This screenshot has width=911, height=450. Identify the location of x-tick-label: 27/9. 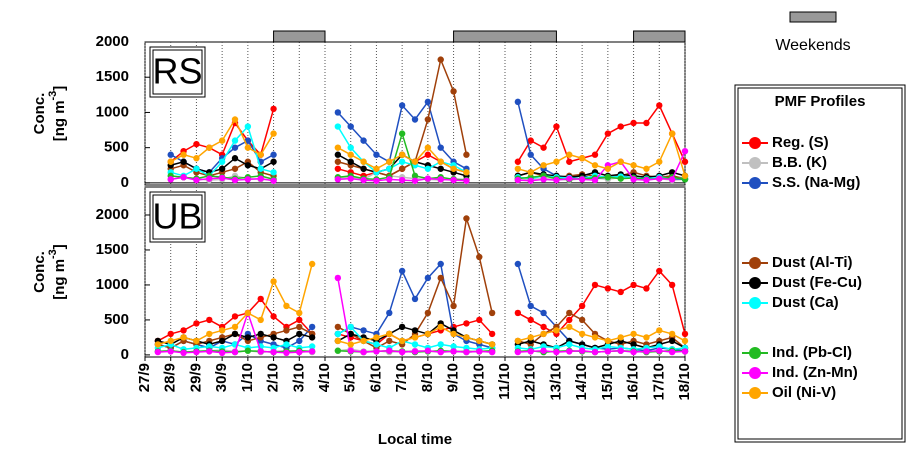
(144, 377).